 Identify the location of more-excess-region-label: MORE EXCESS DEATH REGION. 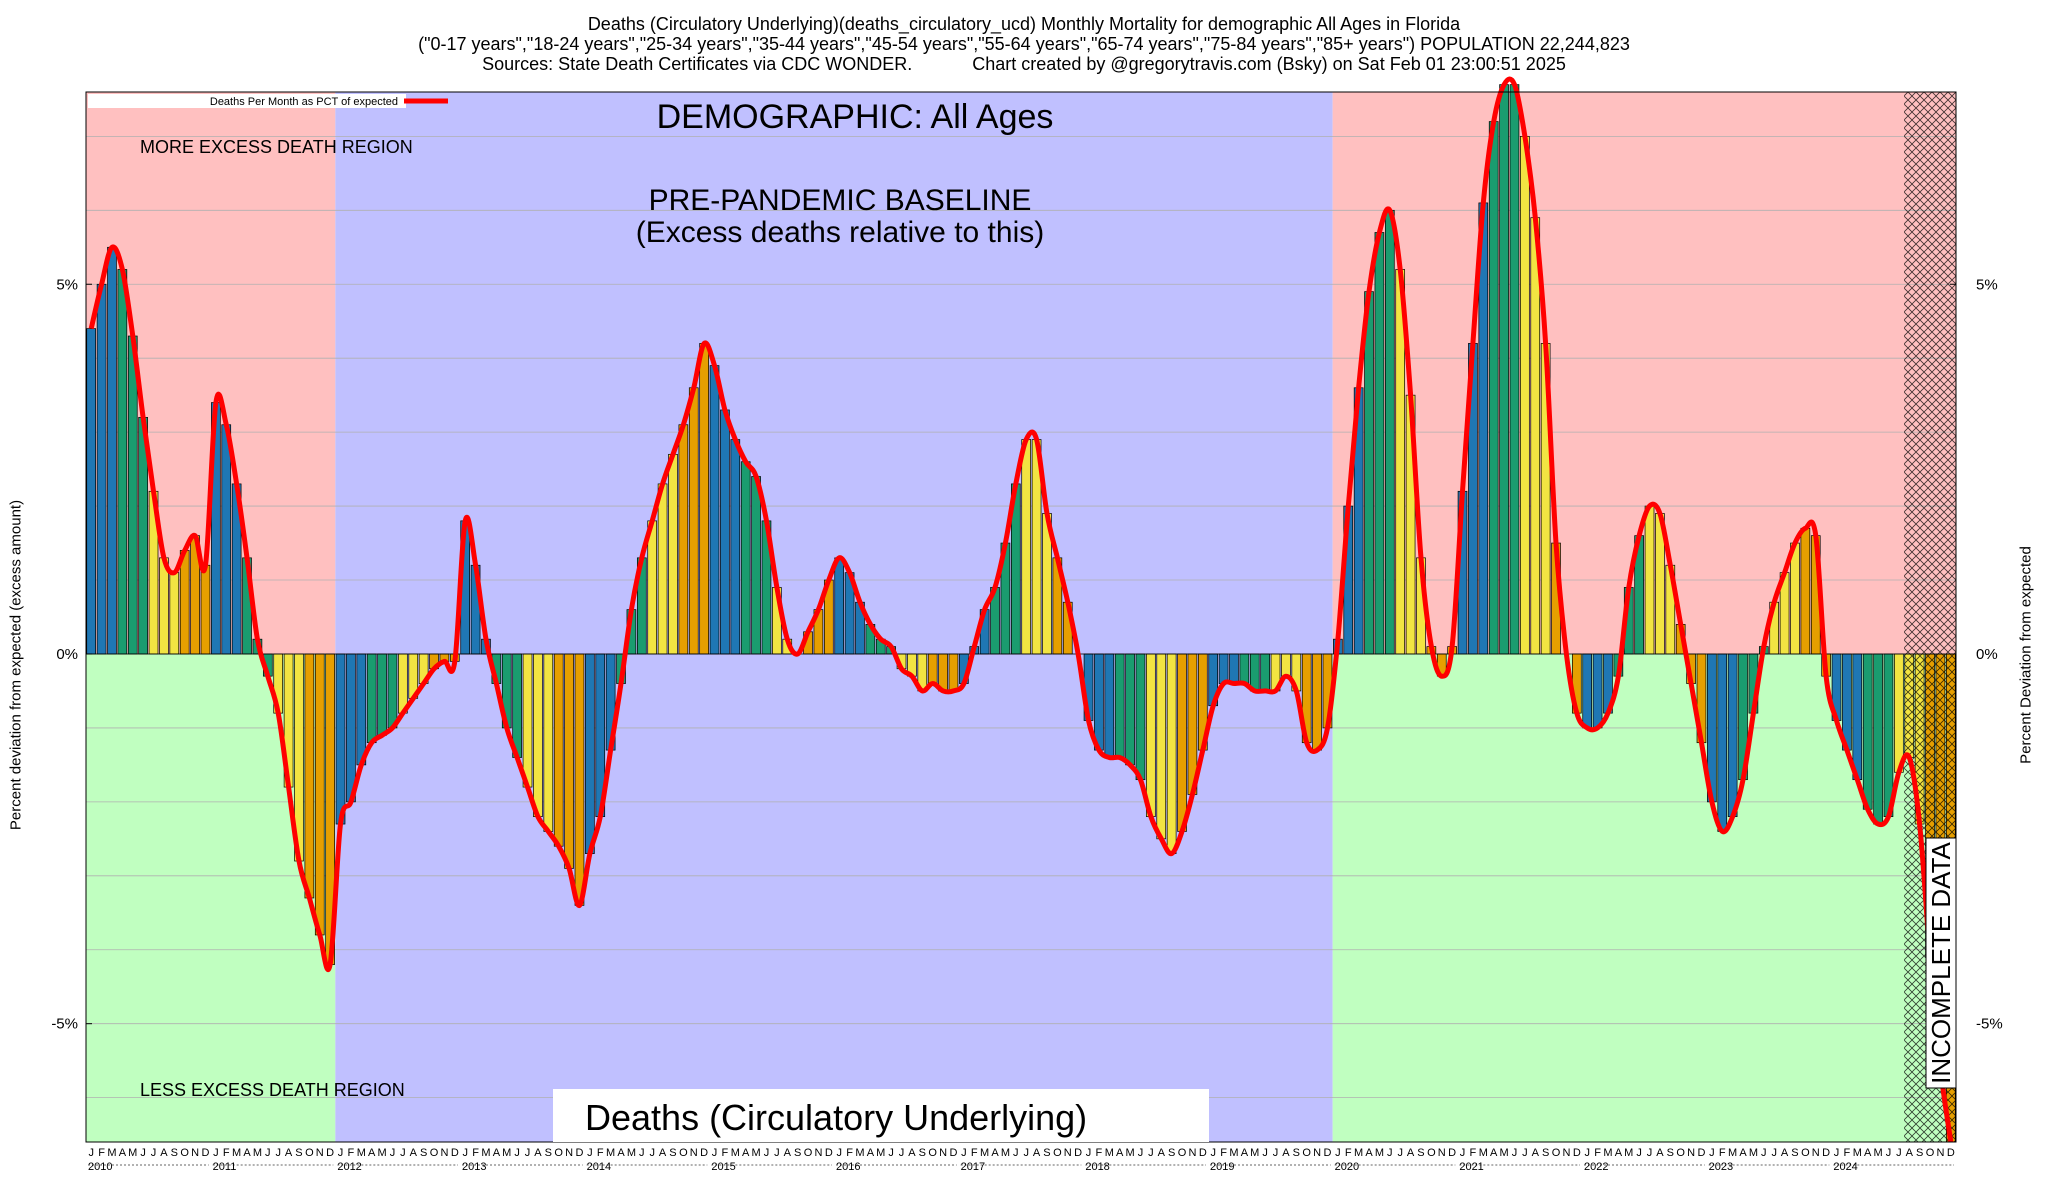
(276, 147).